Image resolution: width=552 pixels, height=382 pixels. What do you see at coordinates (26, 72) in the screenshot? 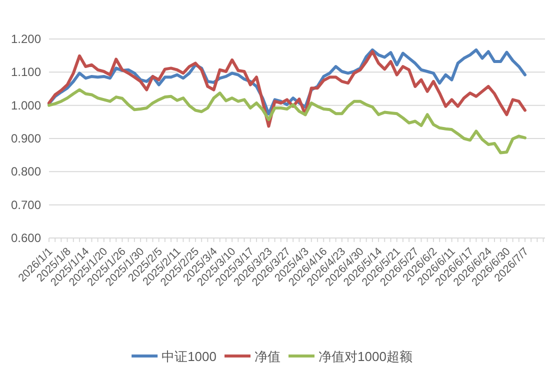
I see `y-tick-label: 1.100` at bounding box center [26, 72].